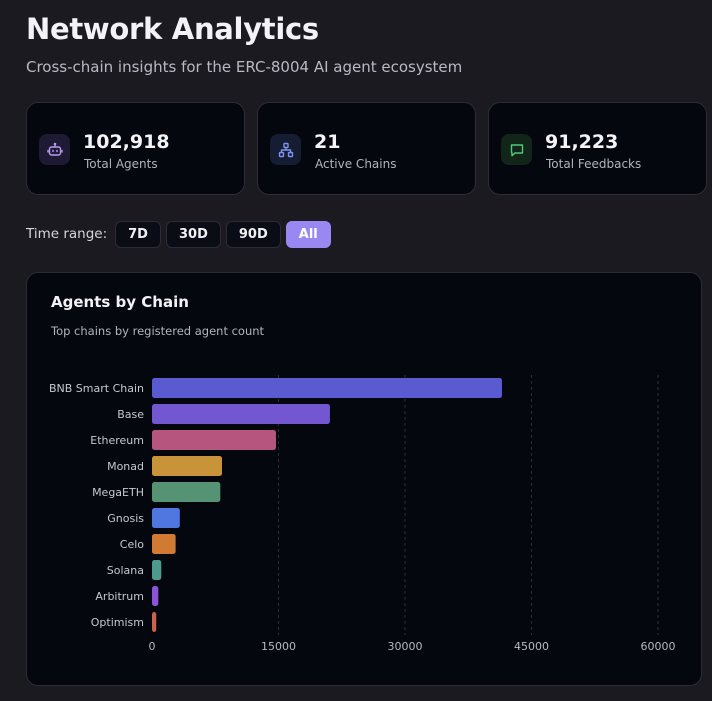 This screenshot has width=712, height=701. Describe the element at coordinates (193, 234) in the screenshot. I see `range-button-30d: 30D` at that location.